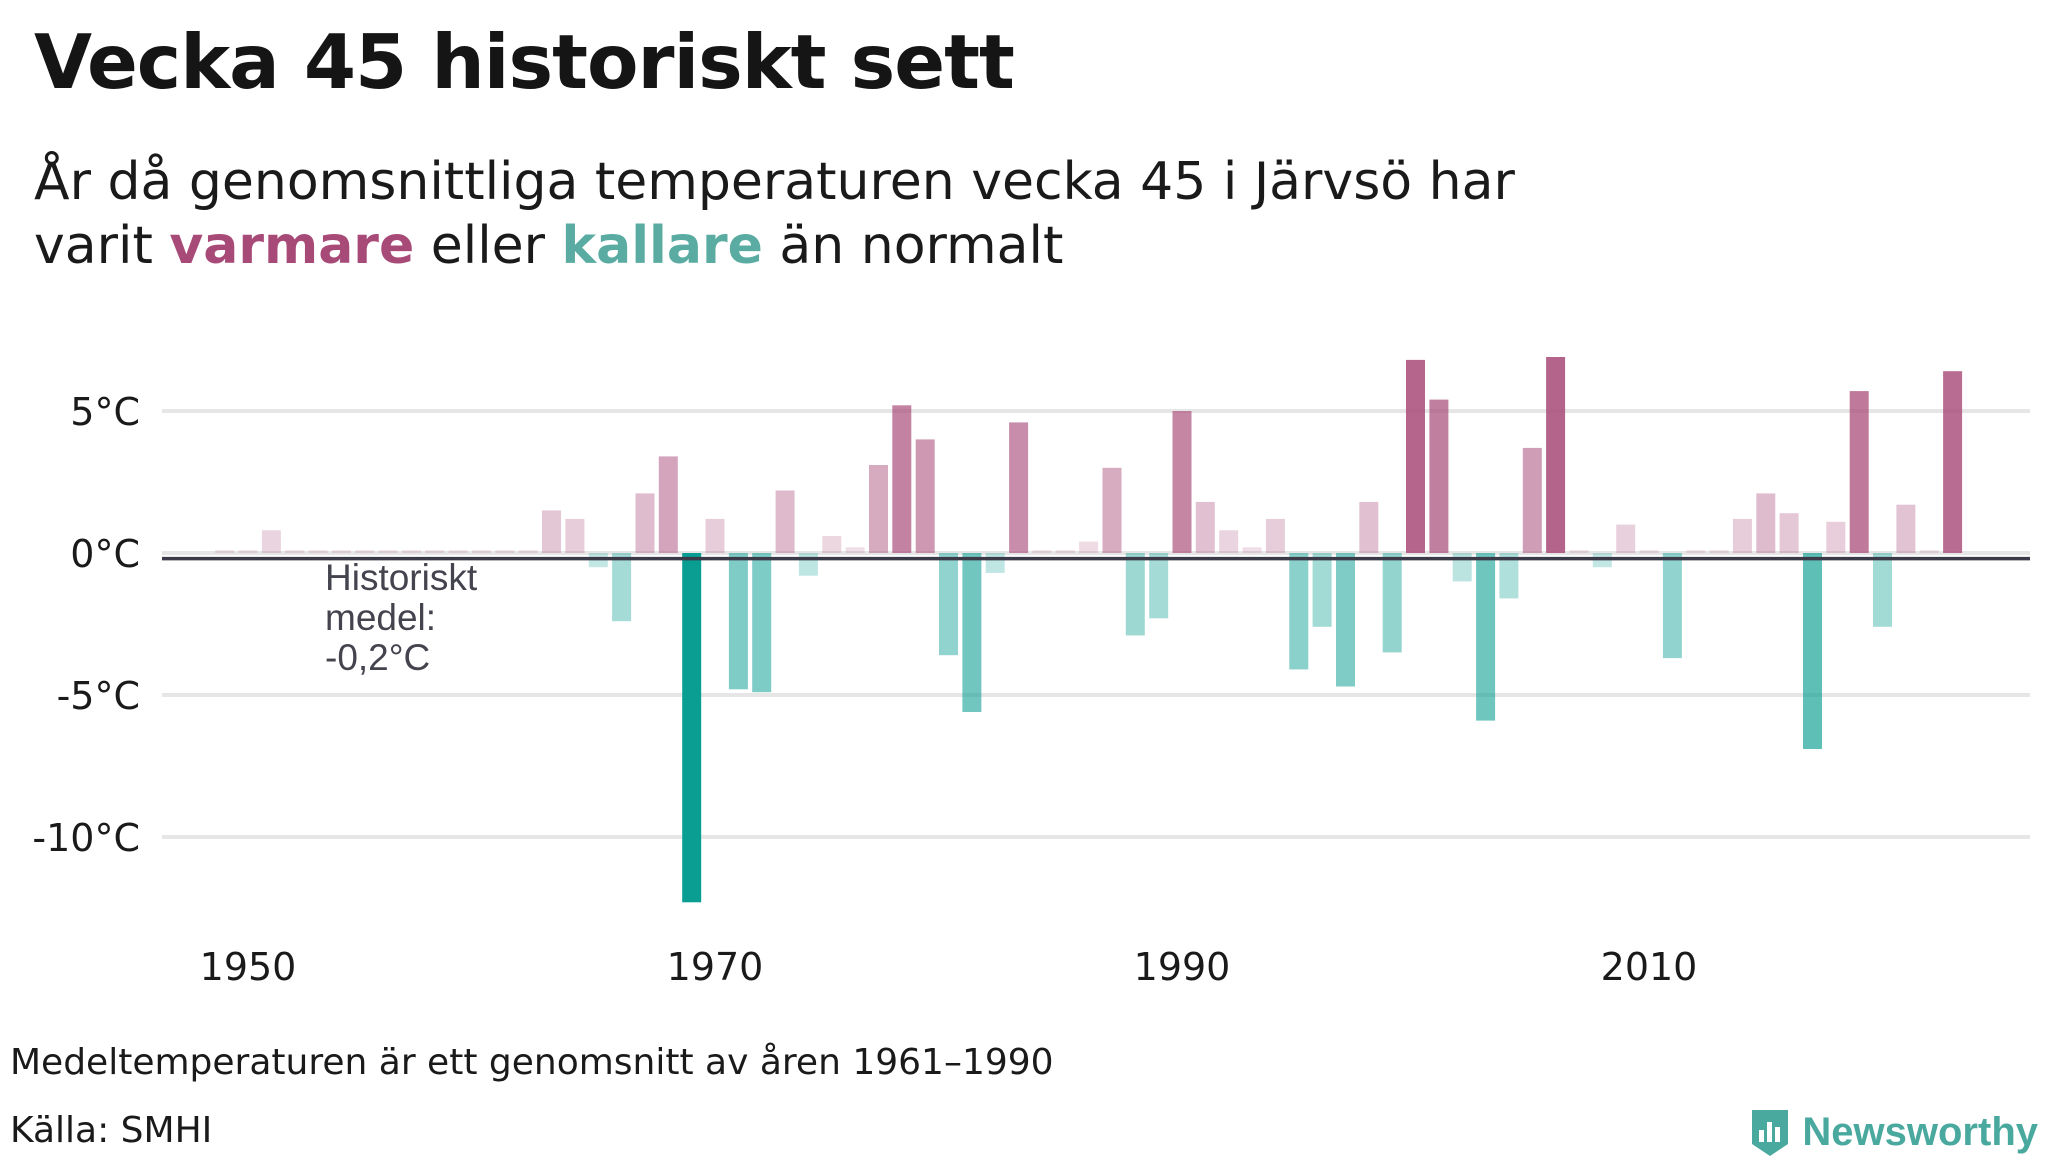 The width and height of the screenshot is (2048, 1158). What do you see at coordinates (1299, 611) in the screenshot?
I see `bar-1995` at bounding box center [1299, 611].